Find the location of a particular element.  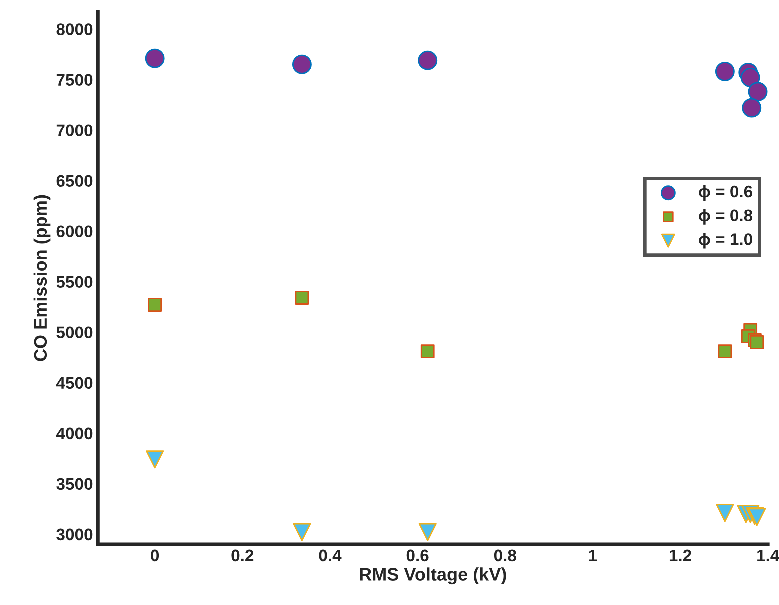

y-tick-label: 6000 is located at coordinates (74, 232).